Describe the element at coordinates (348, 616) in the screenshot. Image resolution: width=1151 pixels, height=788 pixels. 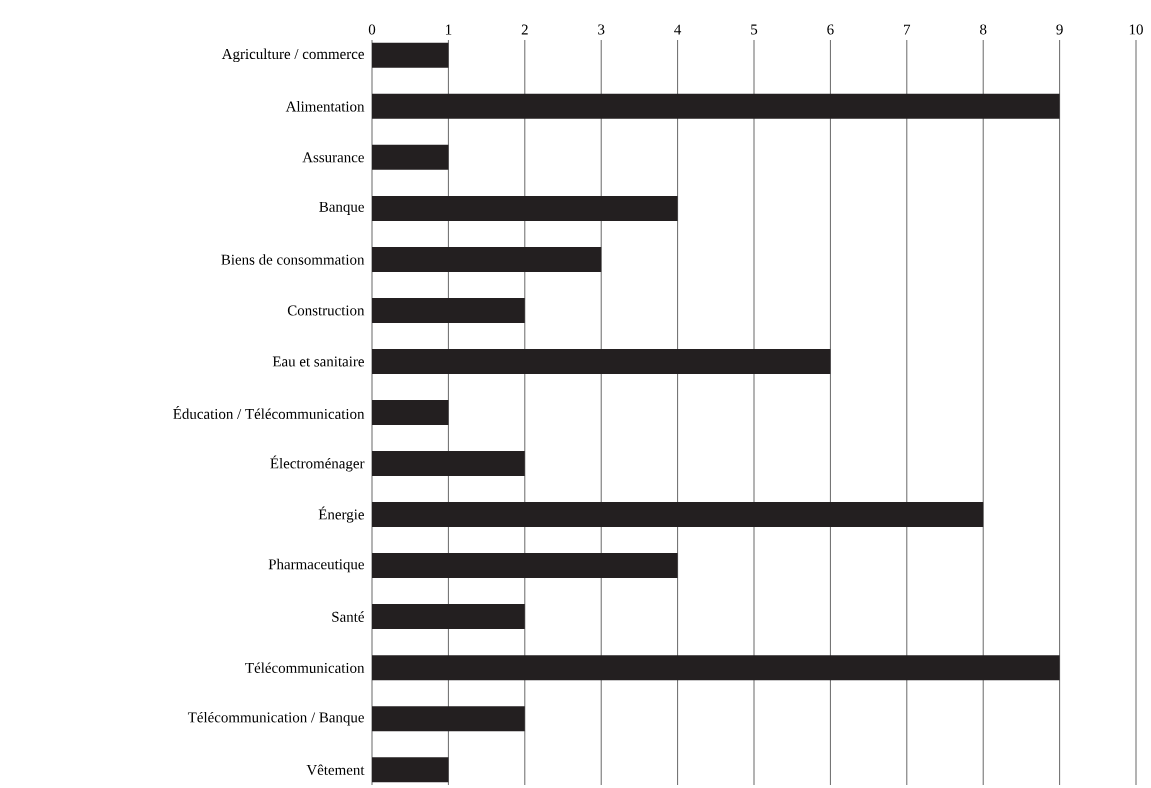
I see `y-tick-label: Santé` at that location.